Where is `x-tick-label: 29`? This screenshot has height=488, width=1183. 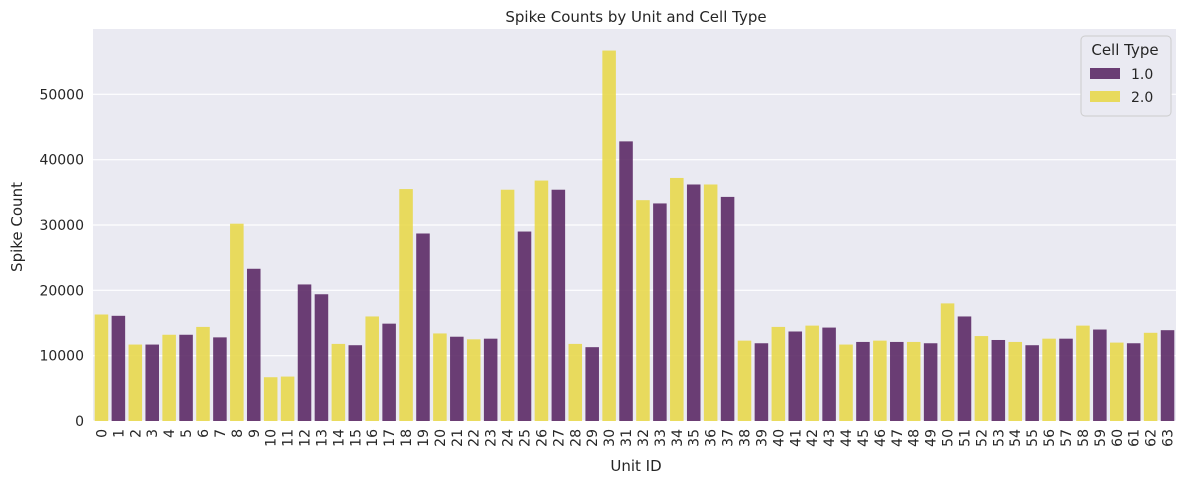
x-tick-label: 29 is located at coordinates (593, 438).